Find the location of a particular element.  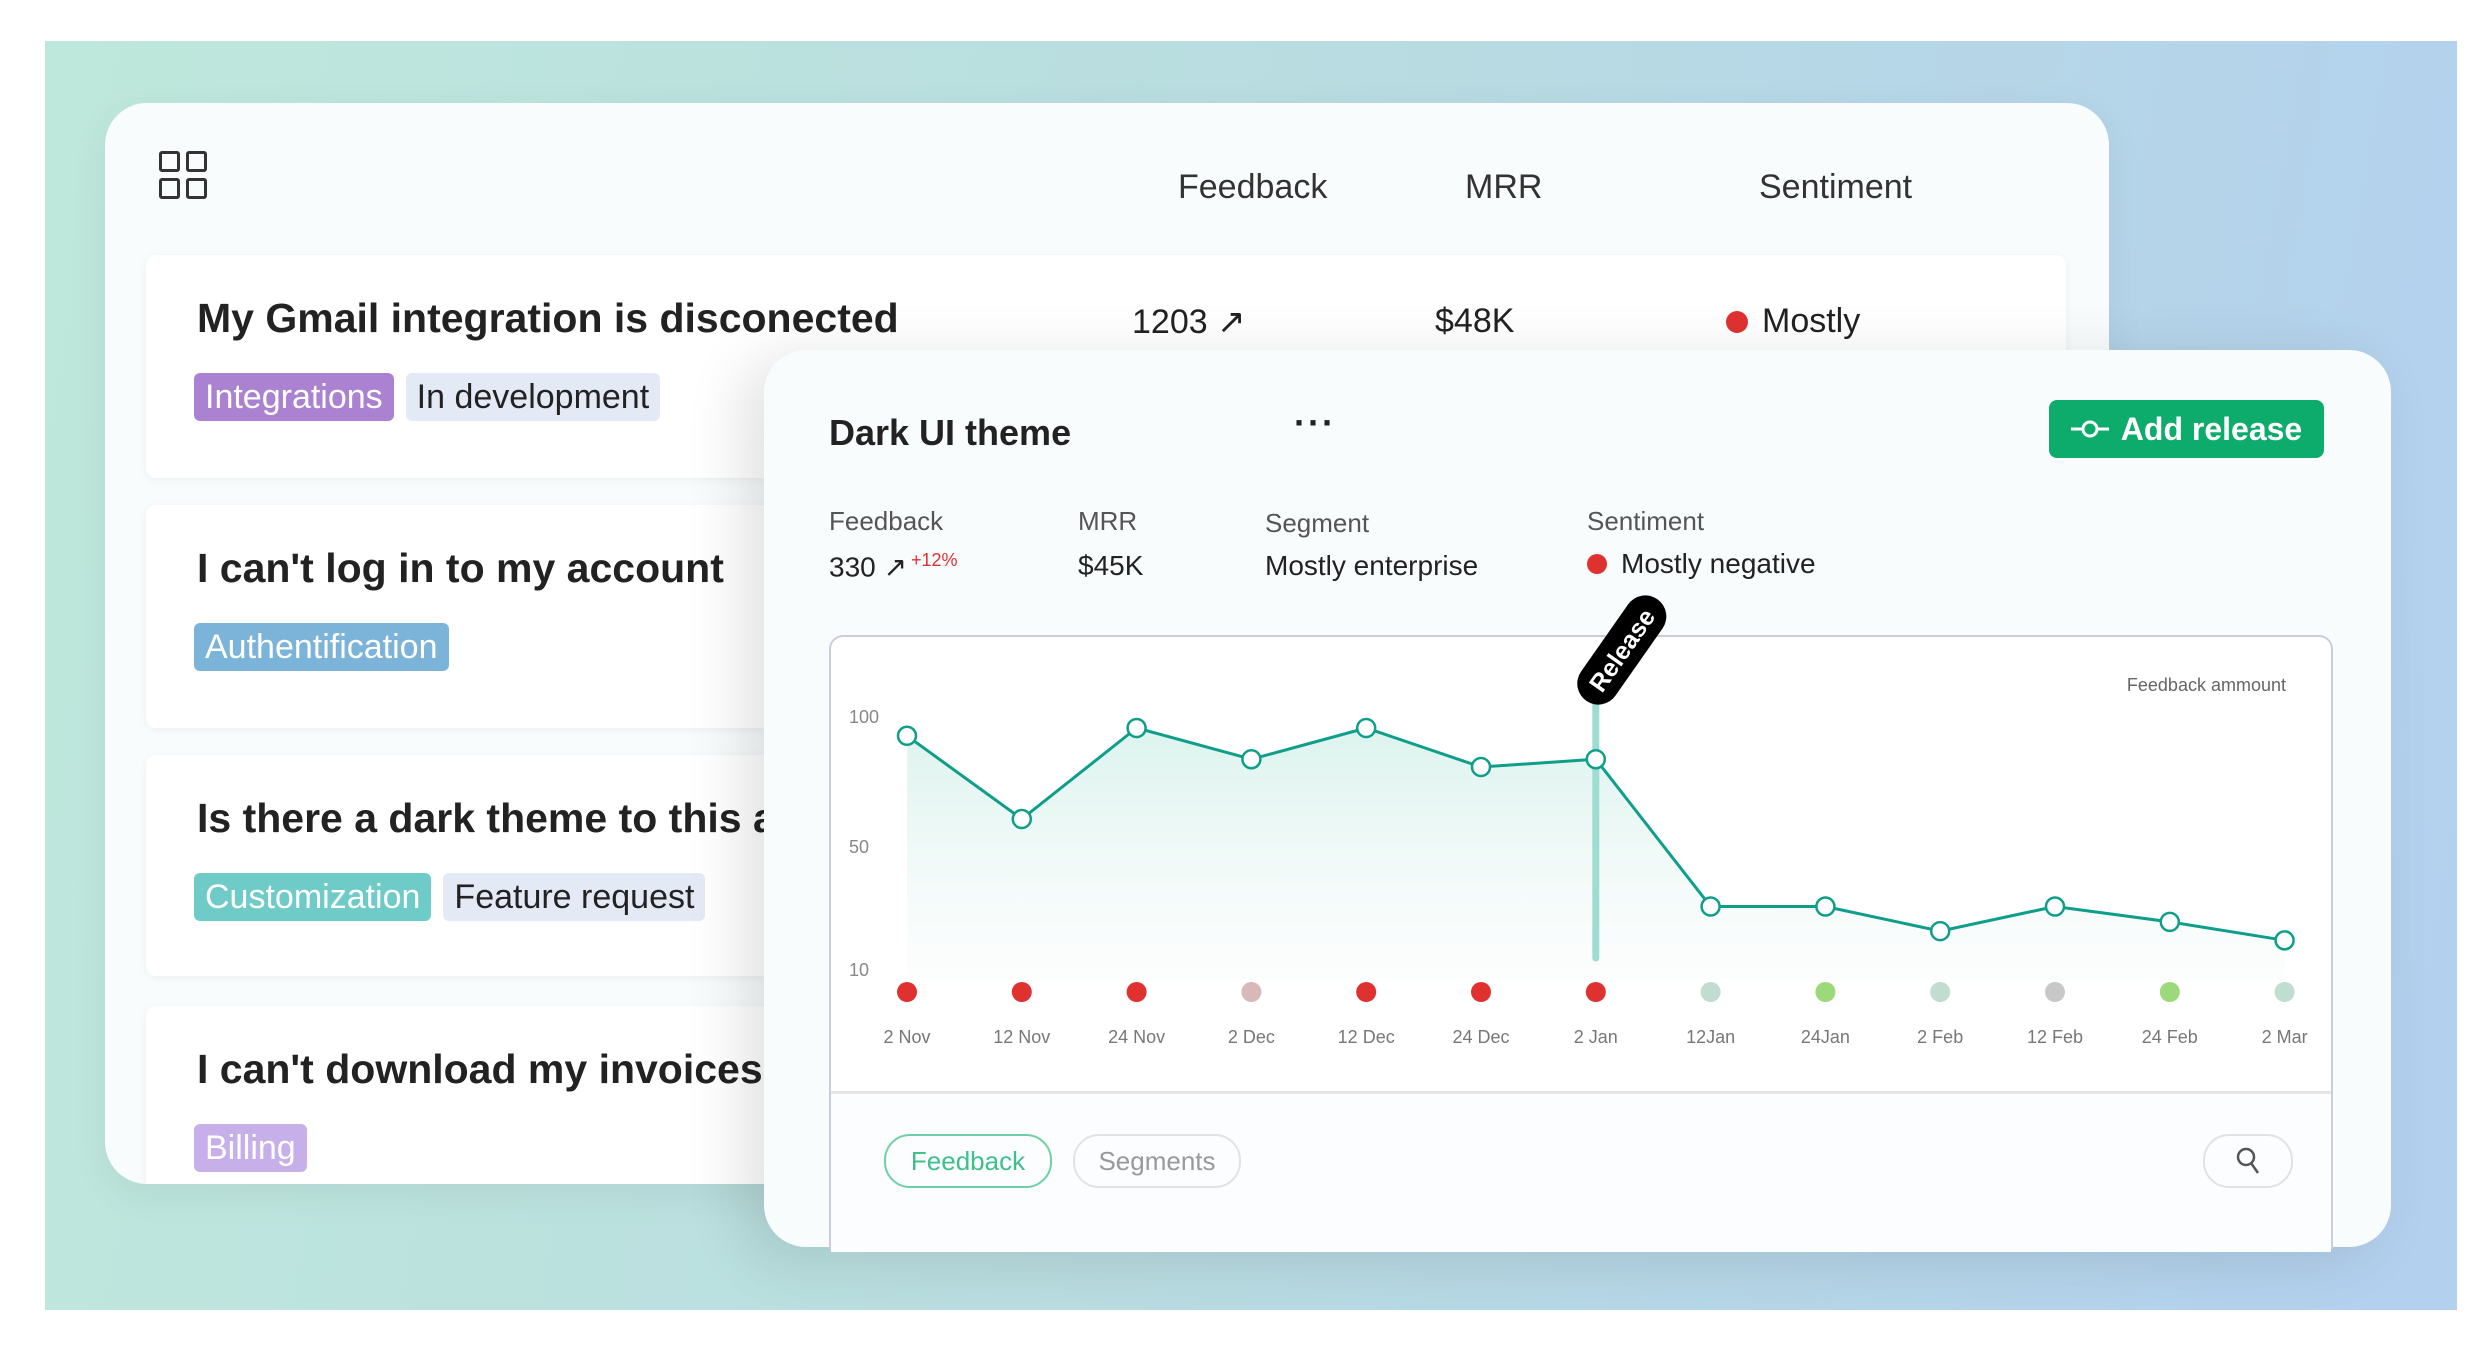

search-icon is located at coordinates (2248, 1160).